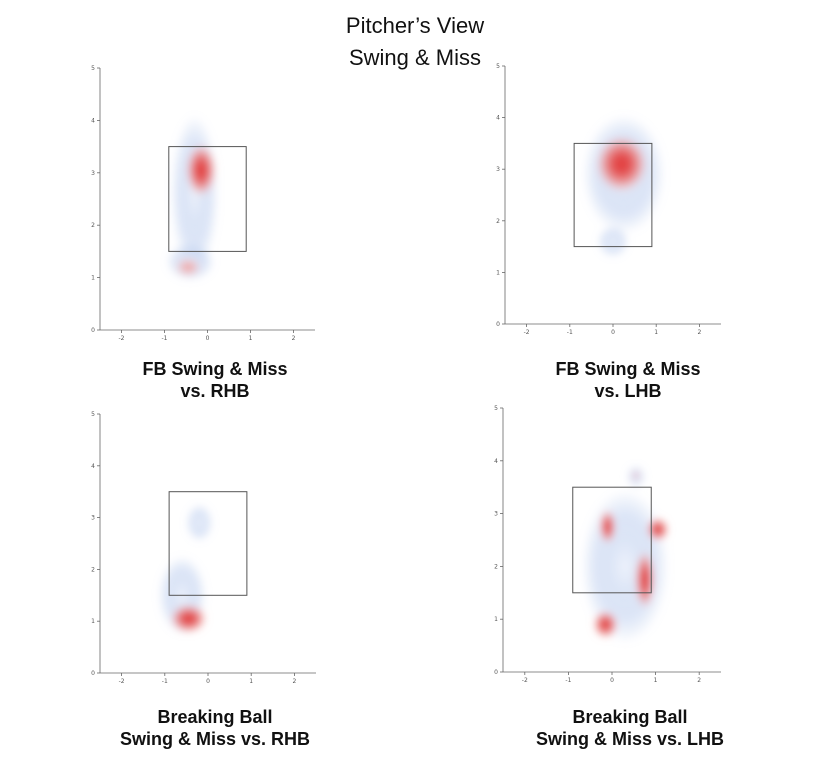  I want to click on caption-line2: Swing & Miss vs. RHB, so click(215, 739).